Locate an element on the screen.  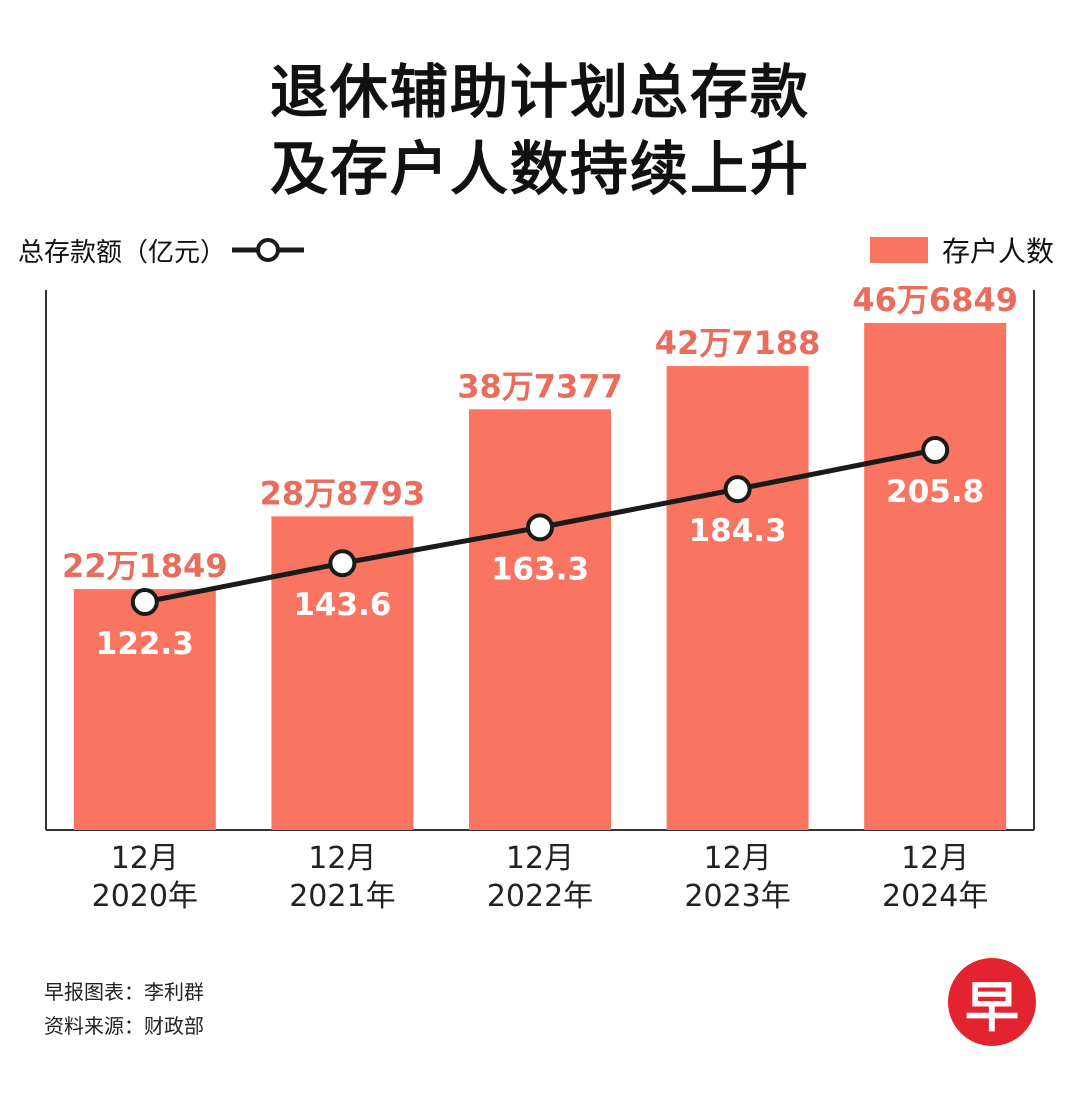
source-line: 资料来源：财政部 is located at coordinates (124, 1026).